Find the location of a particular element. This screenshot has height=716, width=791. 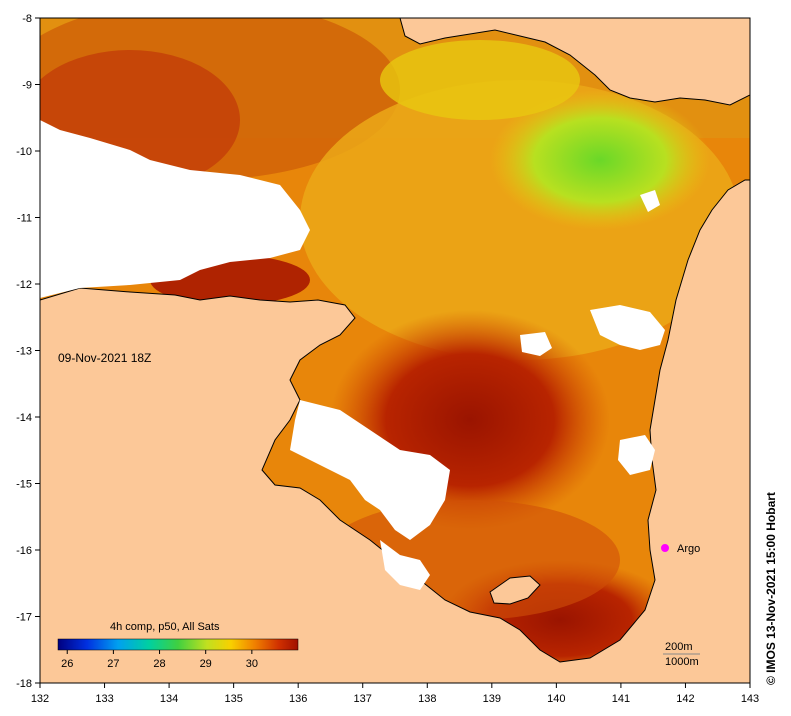

colorbar-ramp is located at coordinates (178, 644).